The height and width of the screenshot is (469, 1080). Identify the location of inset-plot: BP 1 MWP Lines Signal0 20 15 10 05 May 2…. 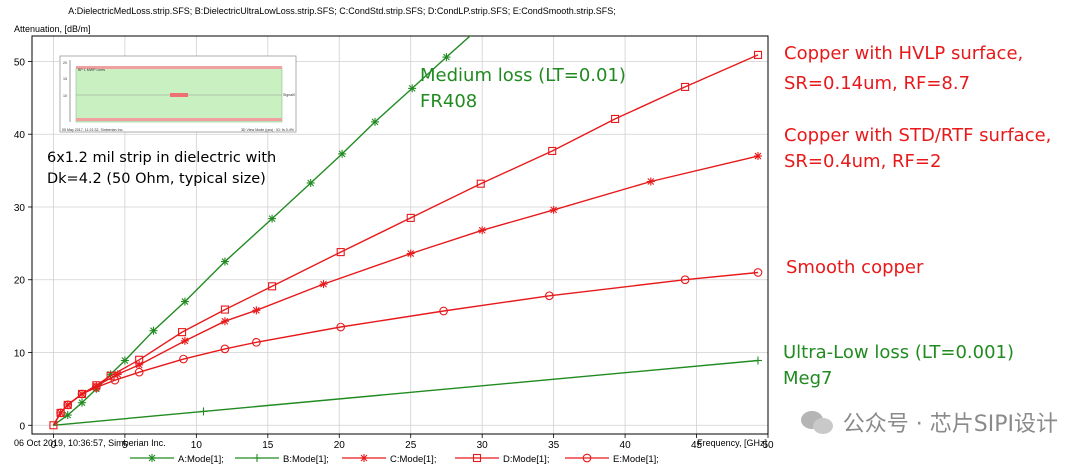
(178, 94).